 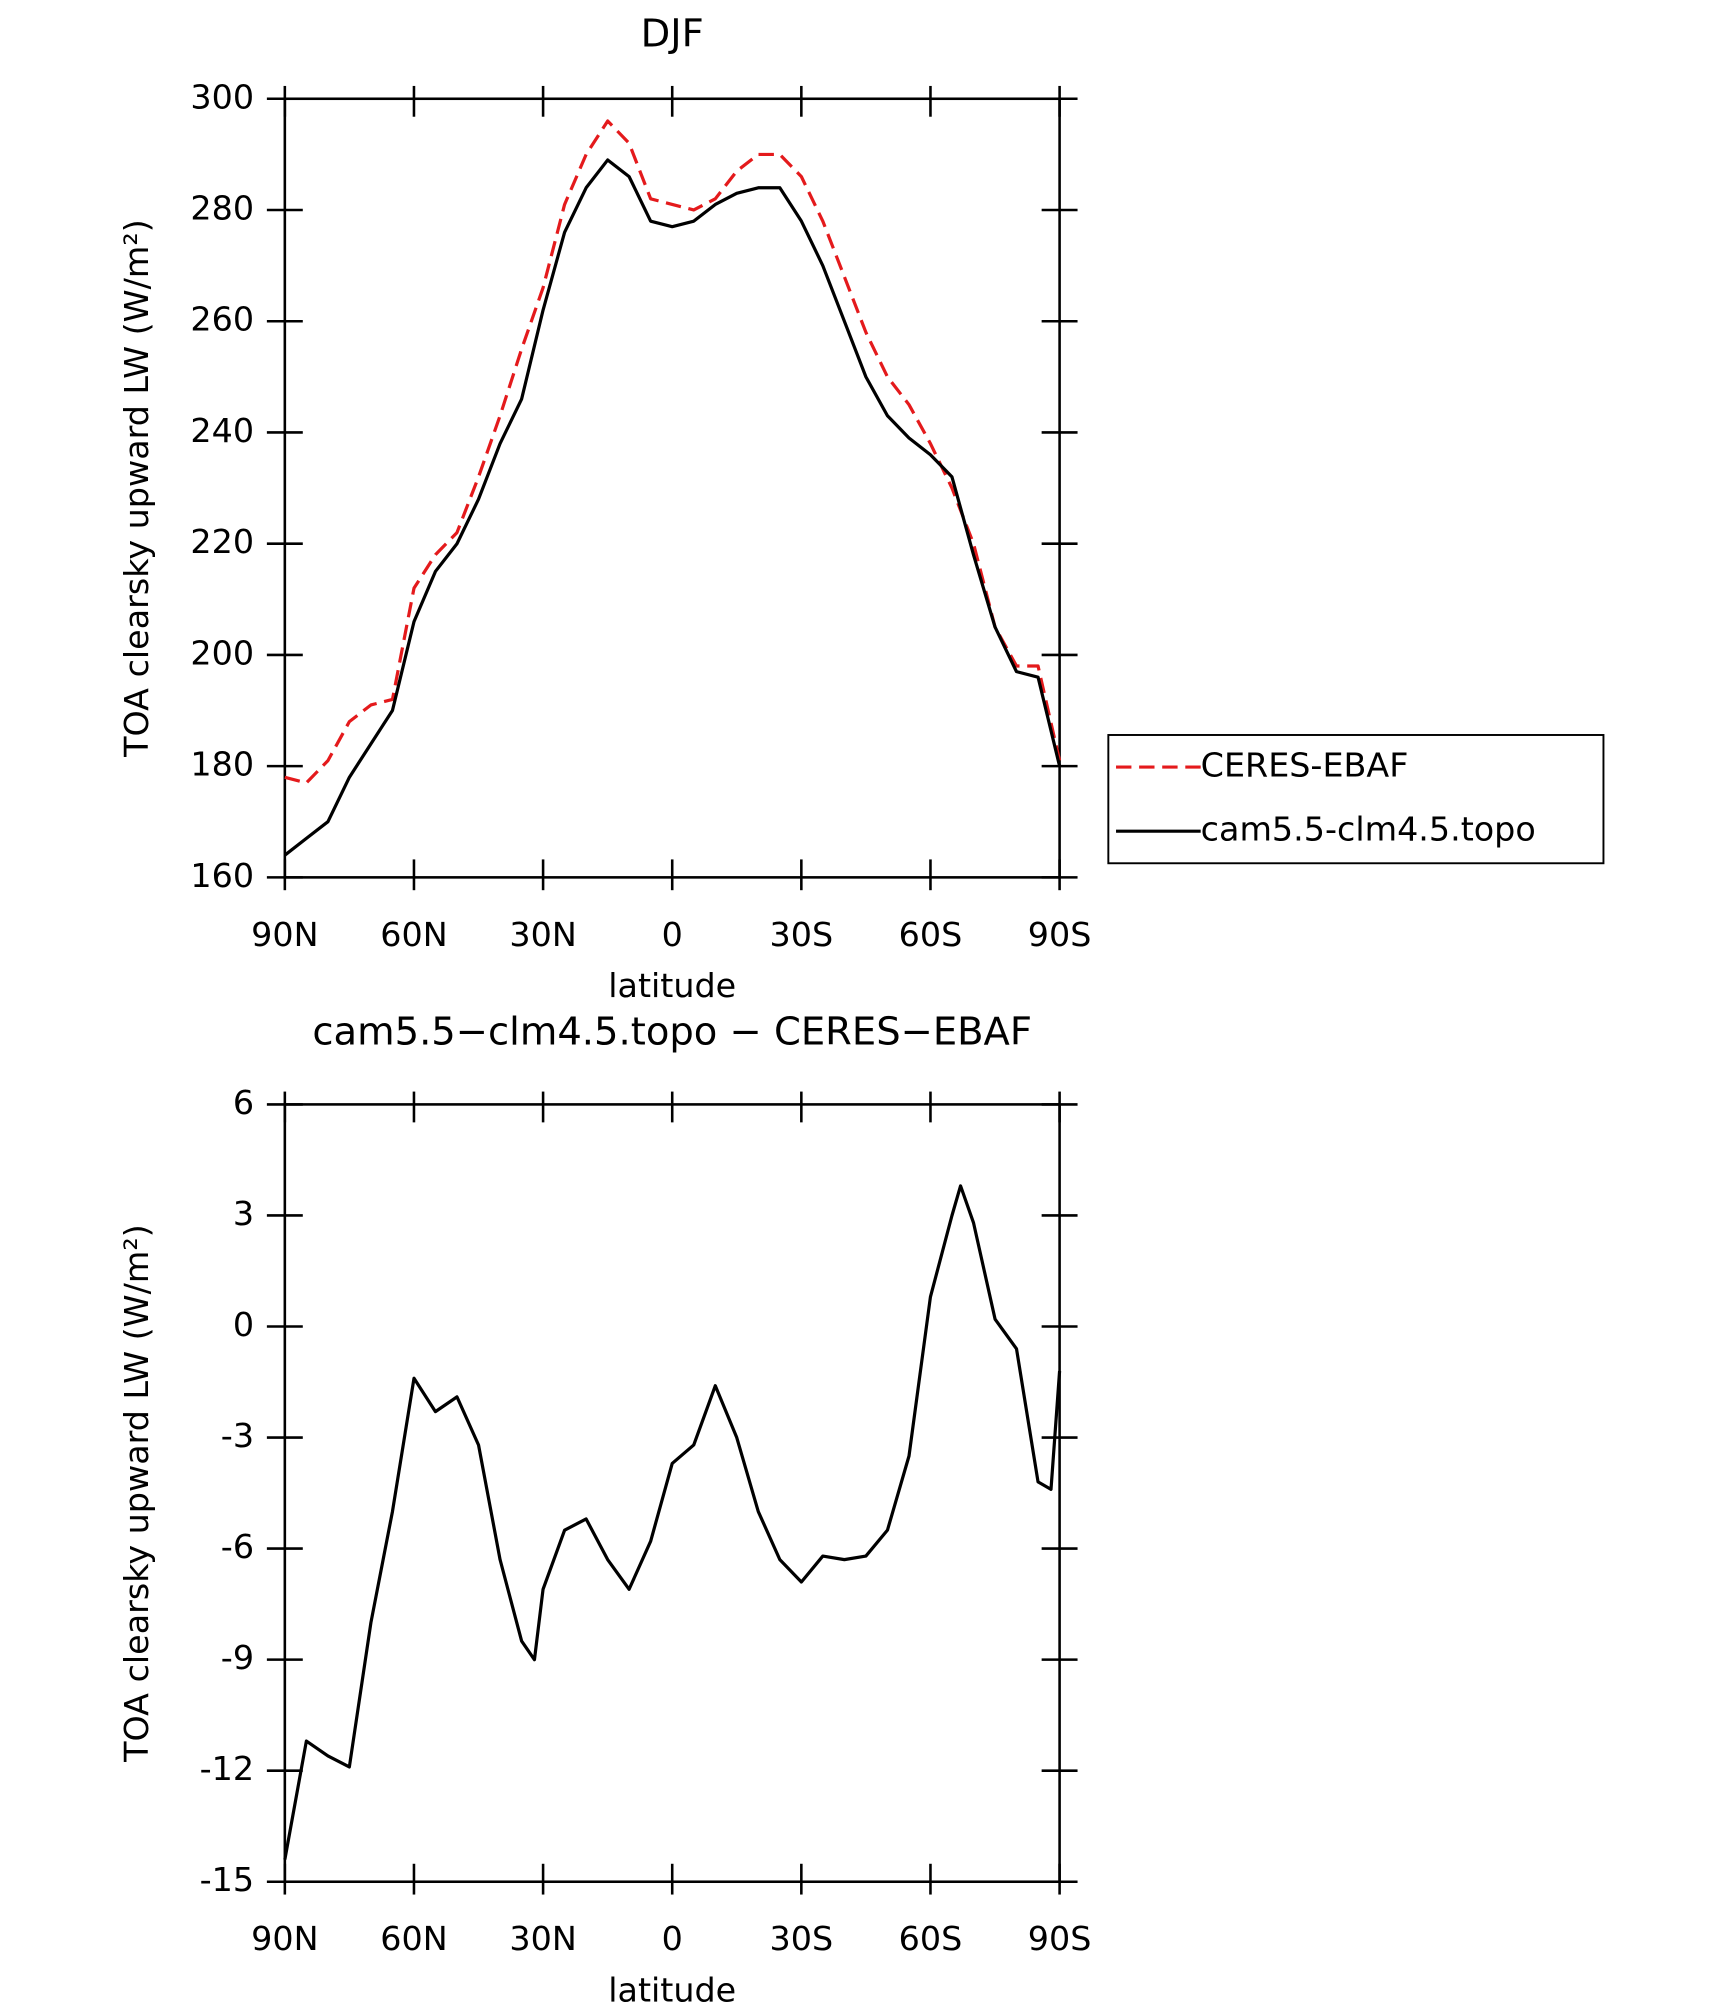 What do you see at coordinates (1368, 829) in the screenshot?
I see `legend-label: cam5.5-clm4.5.topo` at bounding box center [1368, 829].